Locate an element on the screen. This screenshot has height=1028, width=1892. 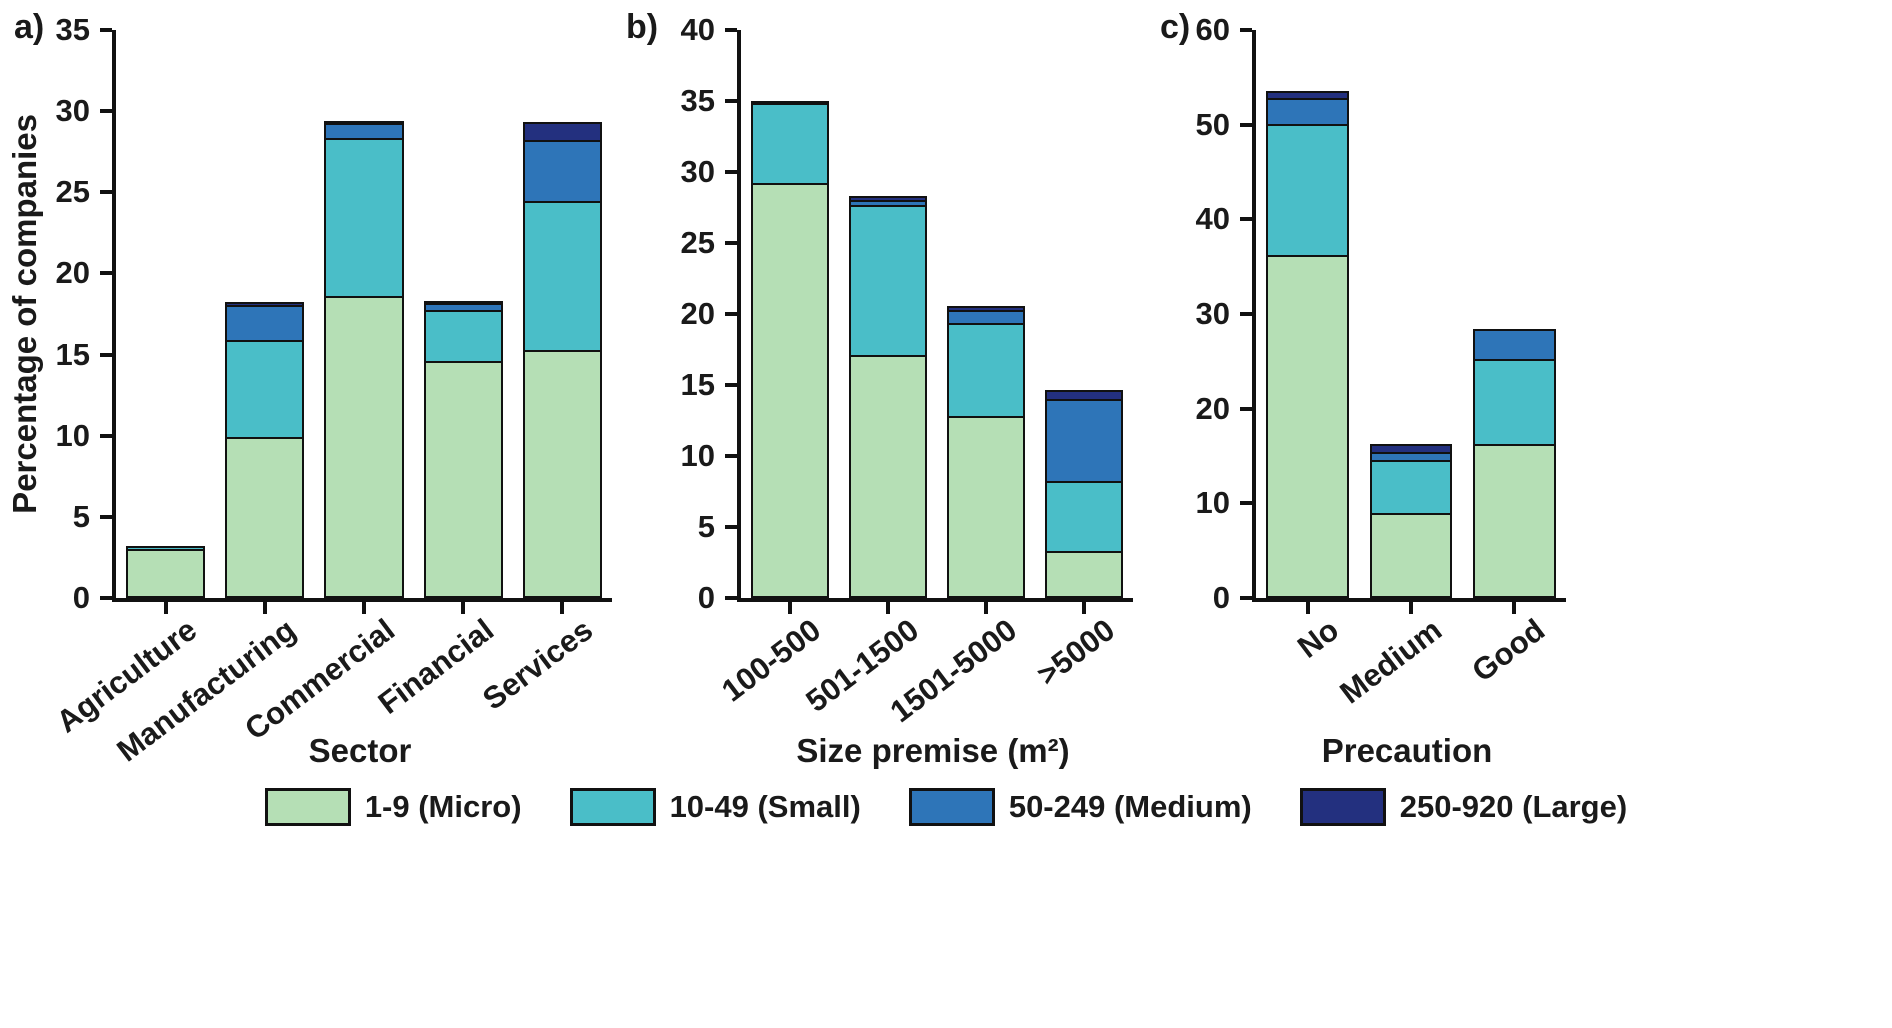
panel-label-a: a) is located at coordinates (29, 27).